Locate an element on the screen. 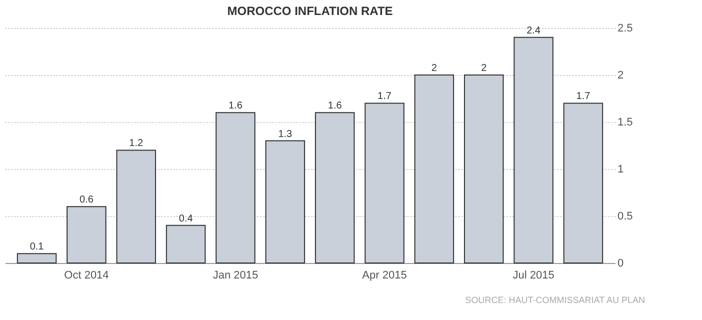  data-label: 0.6 is located at coordinates (87, 200).